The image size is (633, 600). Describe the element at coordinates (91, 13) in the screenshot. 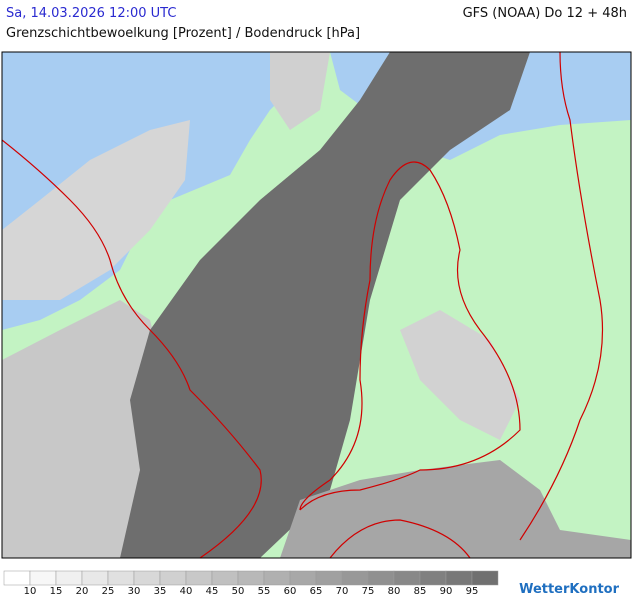

I see `datetime: Sa, 14.03.2026 12:00 UTC` at that location.